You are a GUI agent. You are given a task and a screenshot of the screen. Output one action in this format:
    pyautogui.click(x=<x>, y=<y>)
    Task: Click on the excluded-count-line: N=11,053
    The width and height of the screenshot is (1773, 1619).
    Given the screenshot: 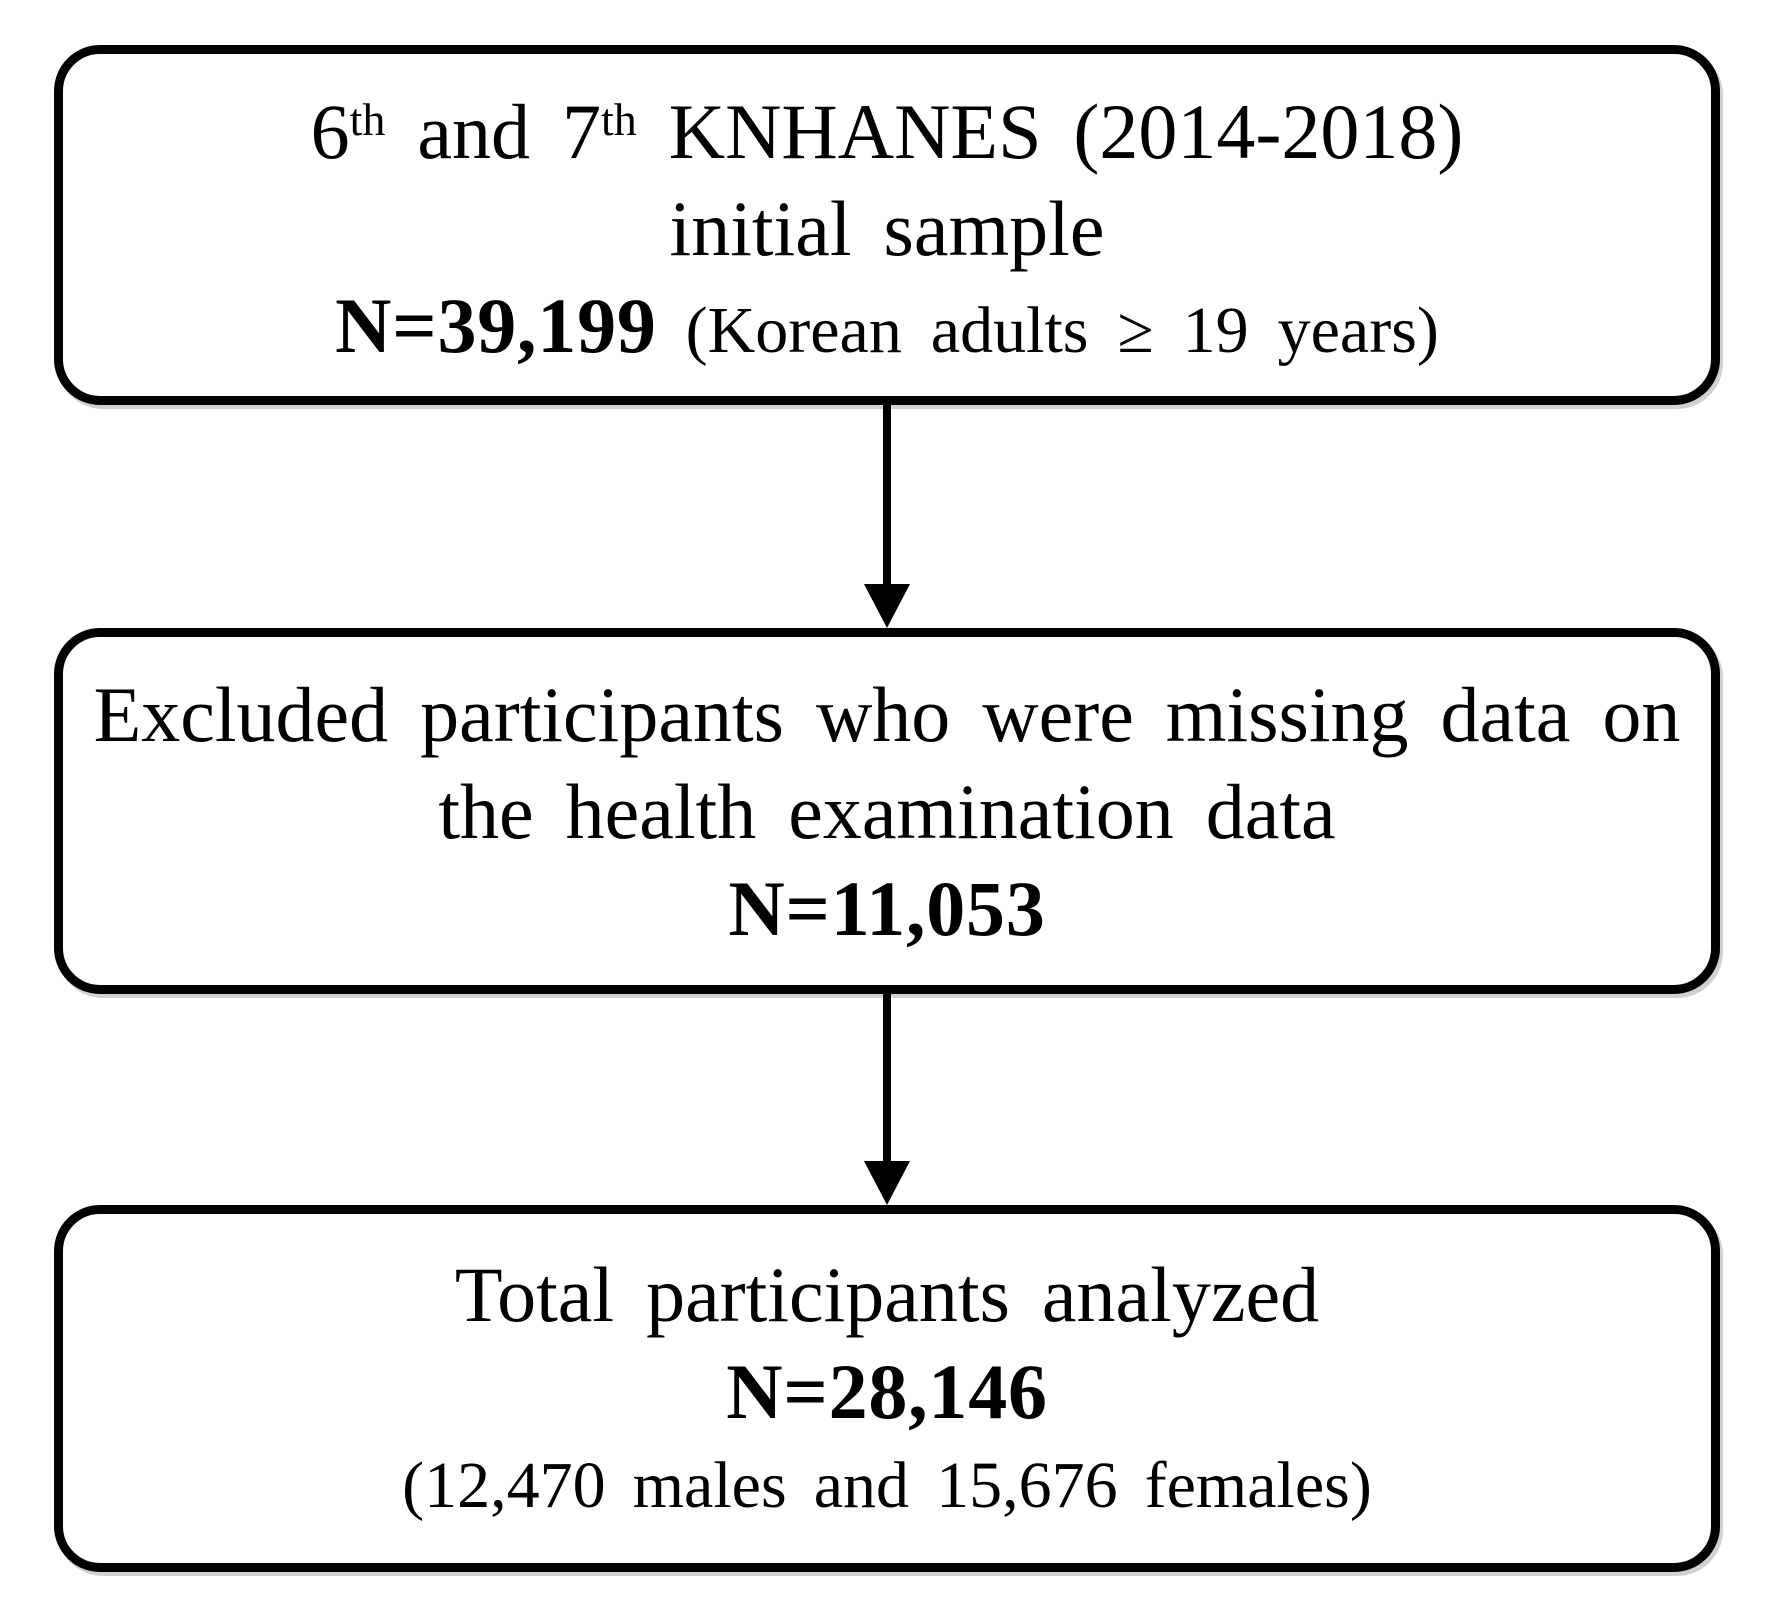 What is the action you would take?
    pyautogui.click(x=886, y=908)
    